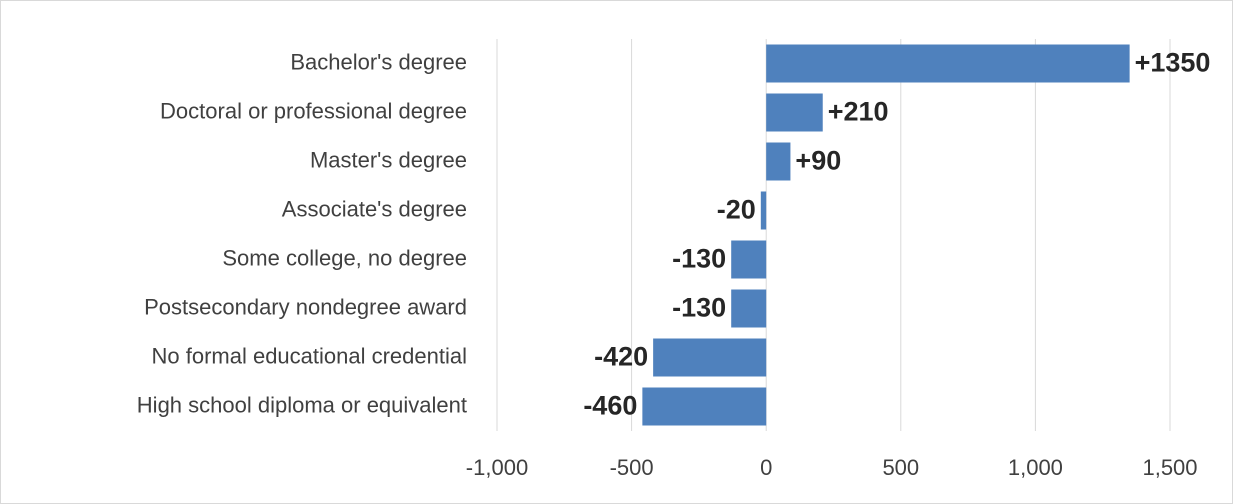 The image size is (1233, 504). Describe the element at coordinates (497, 467) in the screenshot. I see `x-tick-label: -1,000` at that location.